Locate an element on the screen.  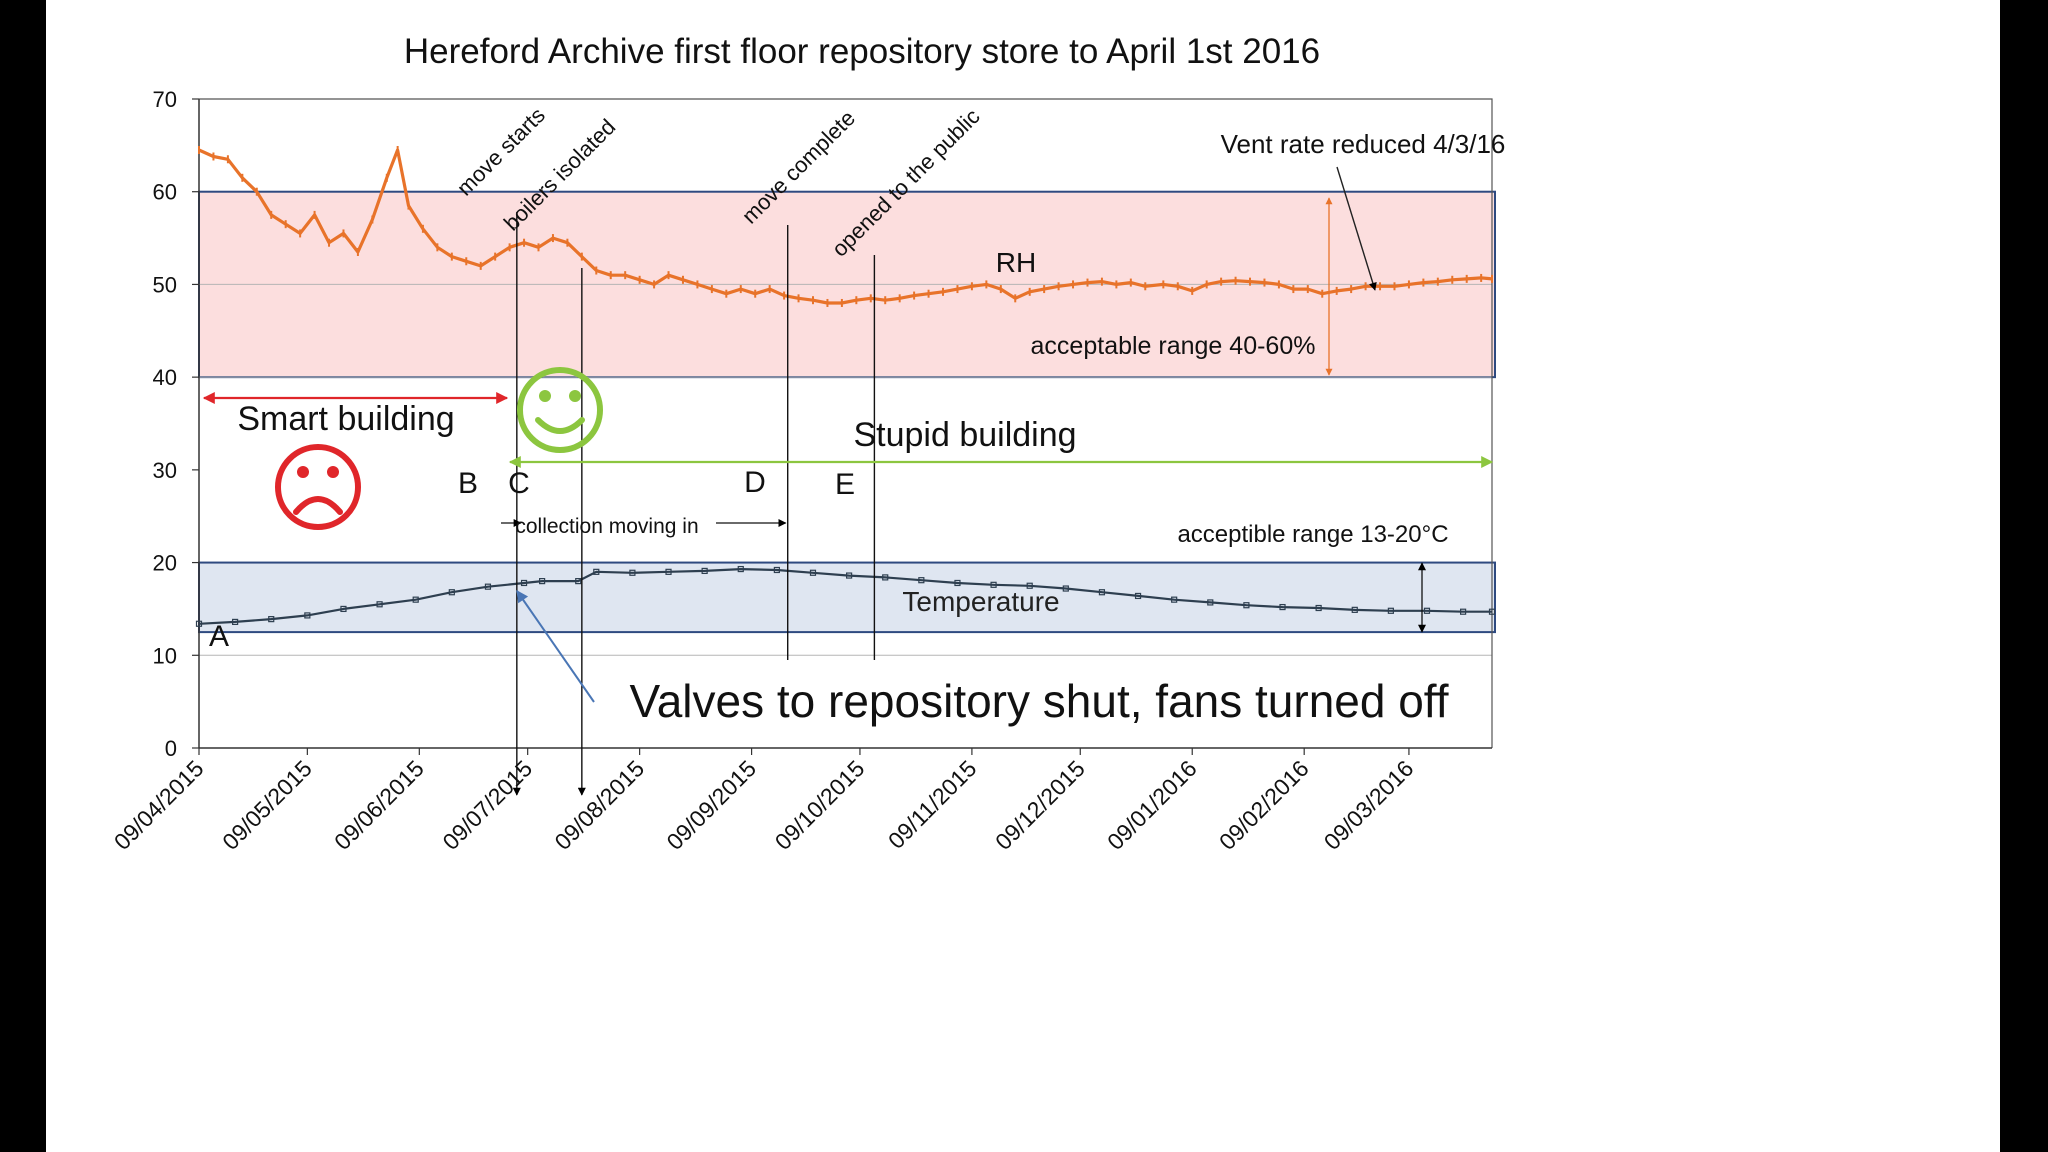
x-tick-label-3: 09/07/2015 is located at coordinates (487, 805).